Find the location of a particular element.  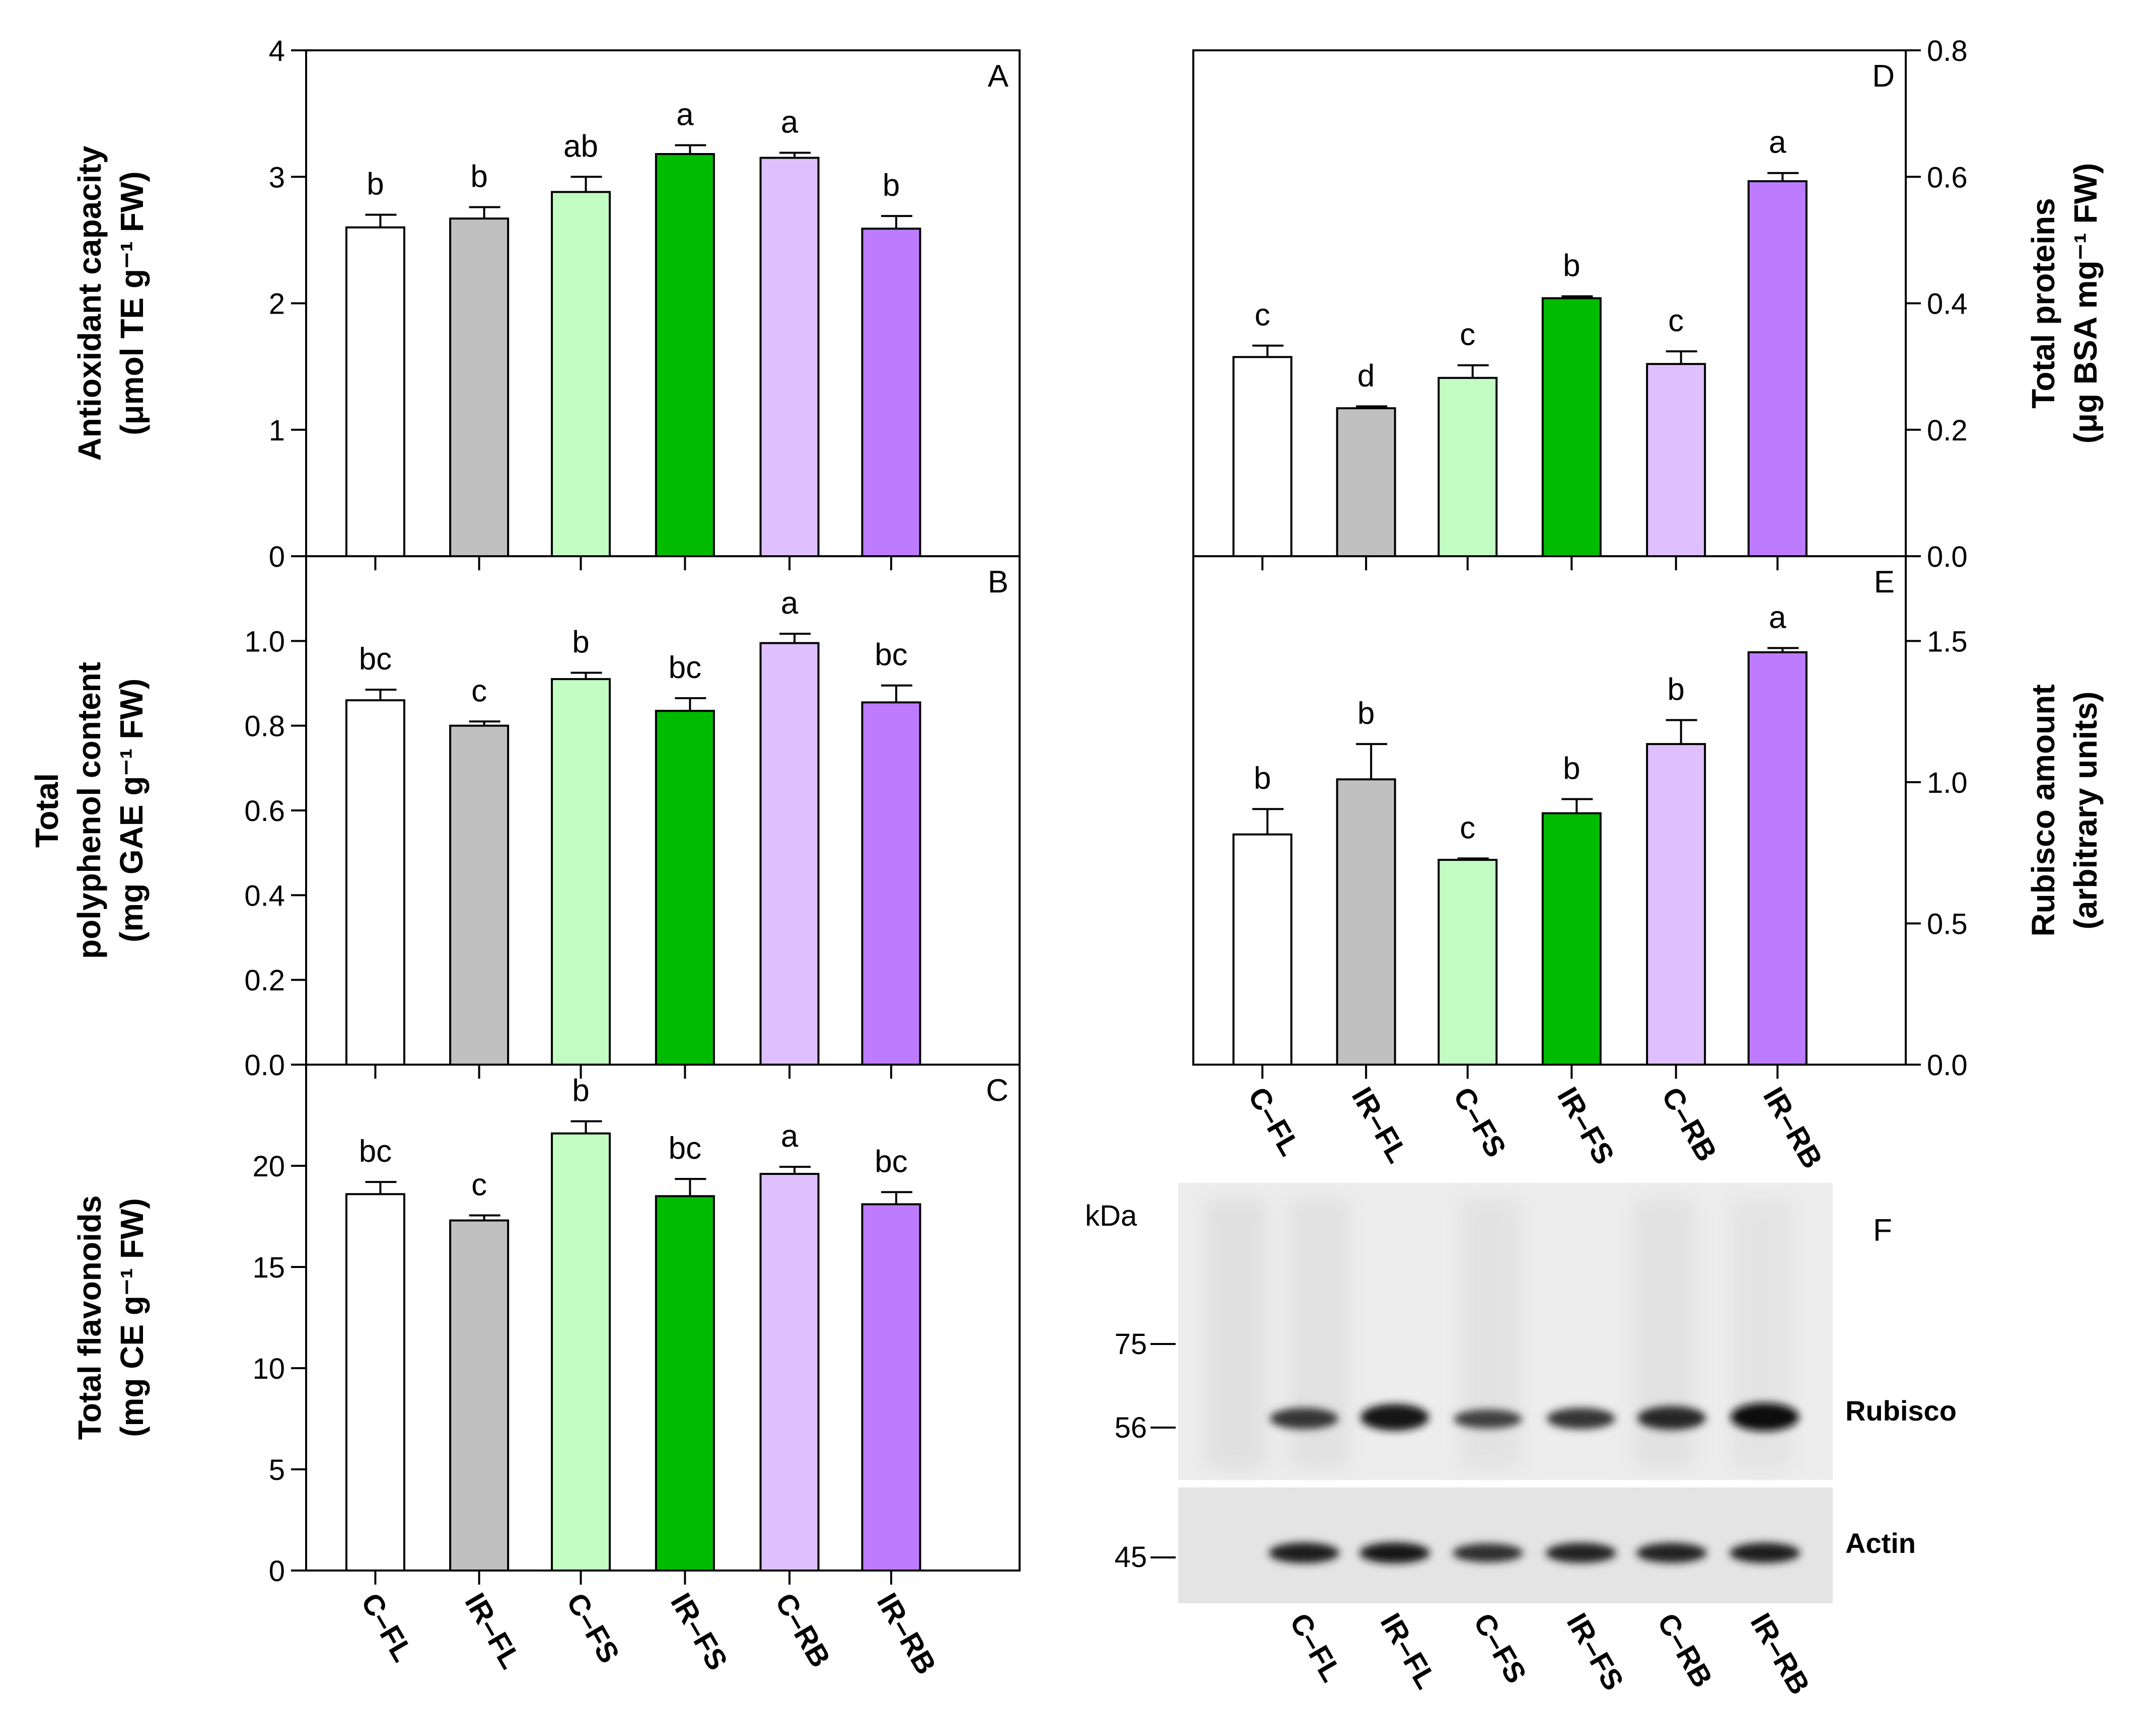

ytick-label: 2 is located at coordinates (277, 304).